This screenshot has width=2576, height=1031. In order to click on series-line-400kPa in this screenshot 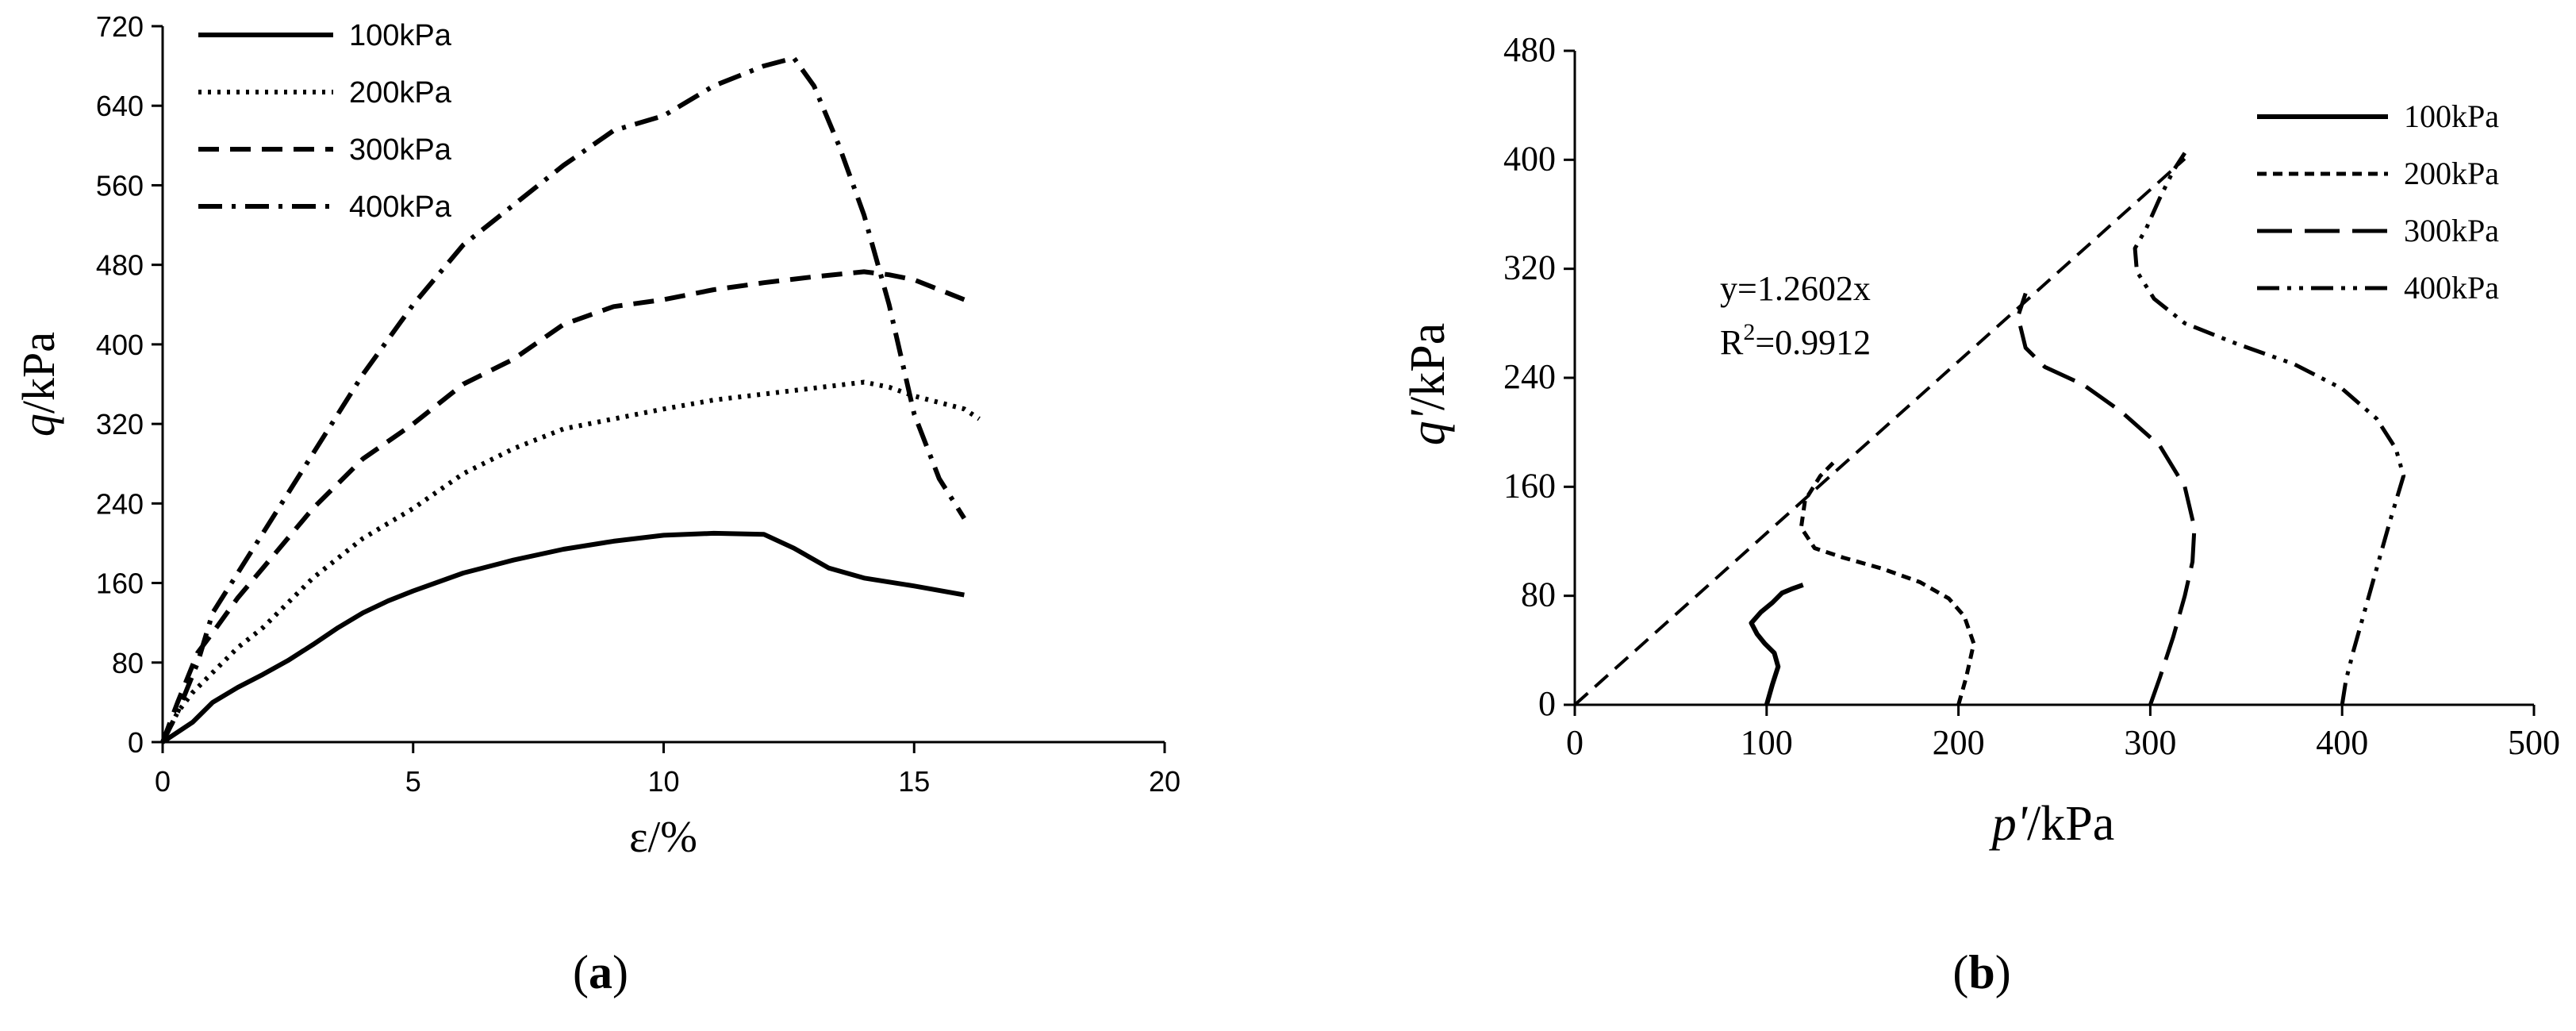, I will do `click(2269, 429)`.